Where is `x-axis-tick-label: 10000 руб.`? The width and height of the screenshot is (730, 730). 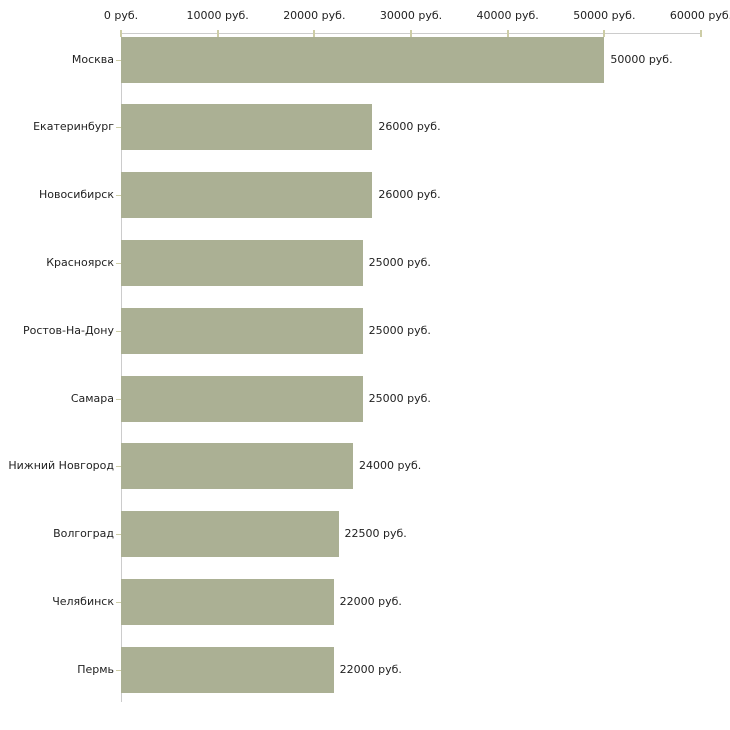
x-axis-tick-label: 10000 руб. is located at coordinates (217, 15).